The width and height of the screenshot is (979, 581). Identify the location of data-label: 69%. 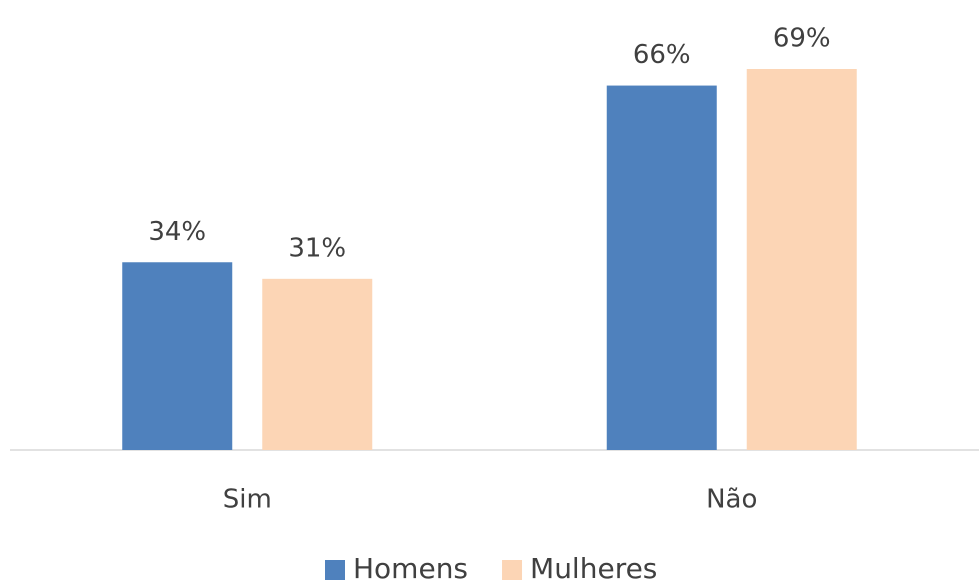
(802, 39).